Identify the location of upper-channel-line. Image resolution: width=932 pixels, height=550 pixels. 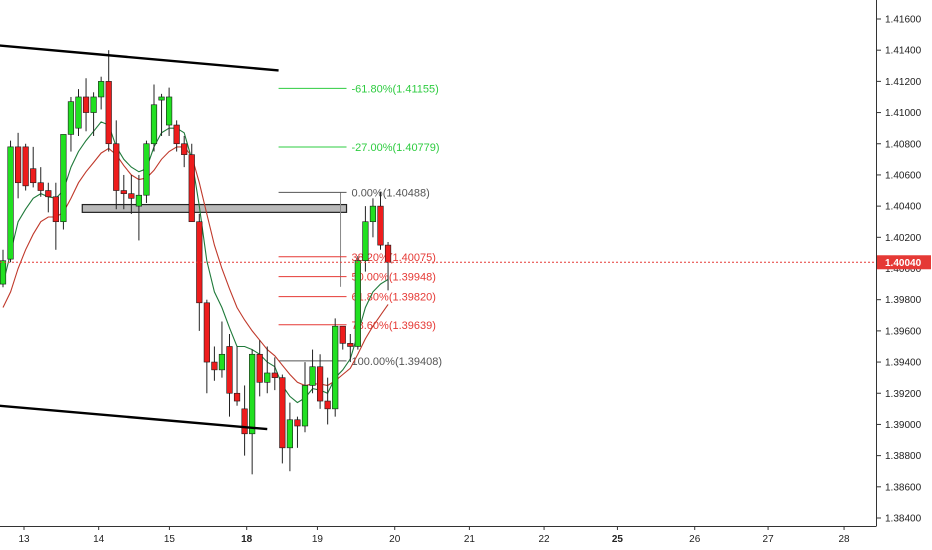
(139, 58).